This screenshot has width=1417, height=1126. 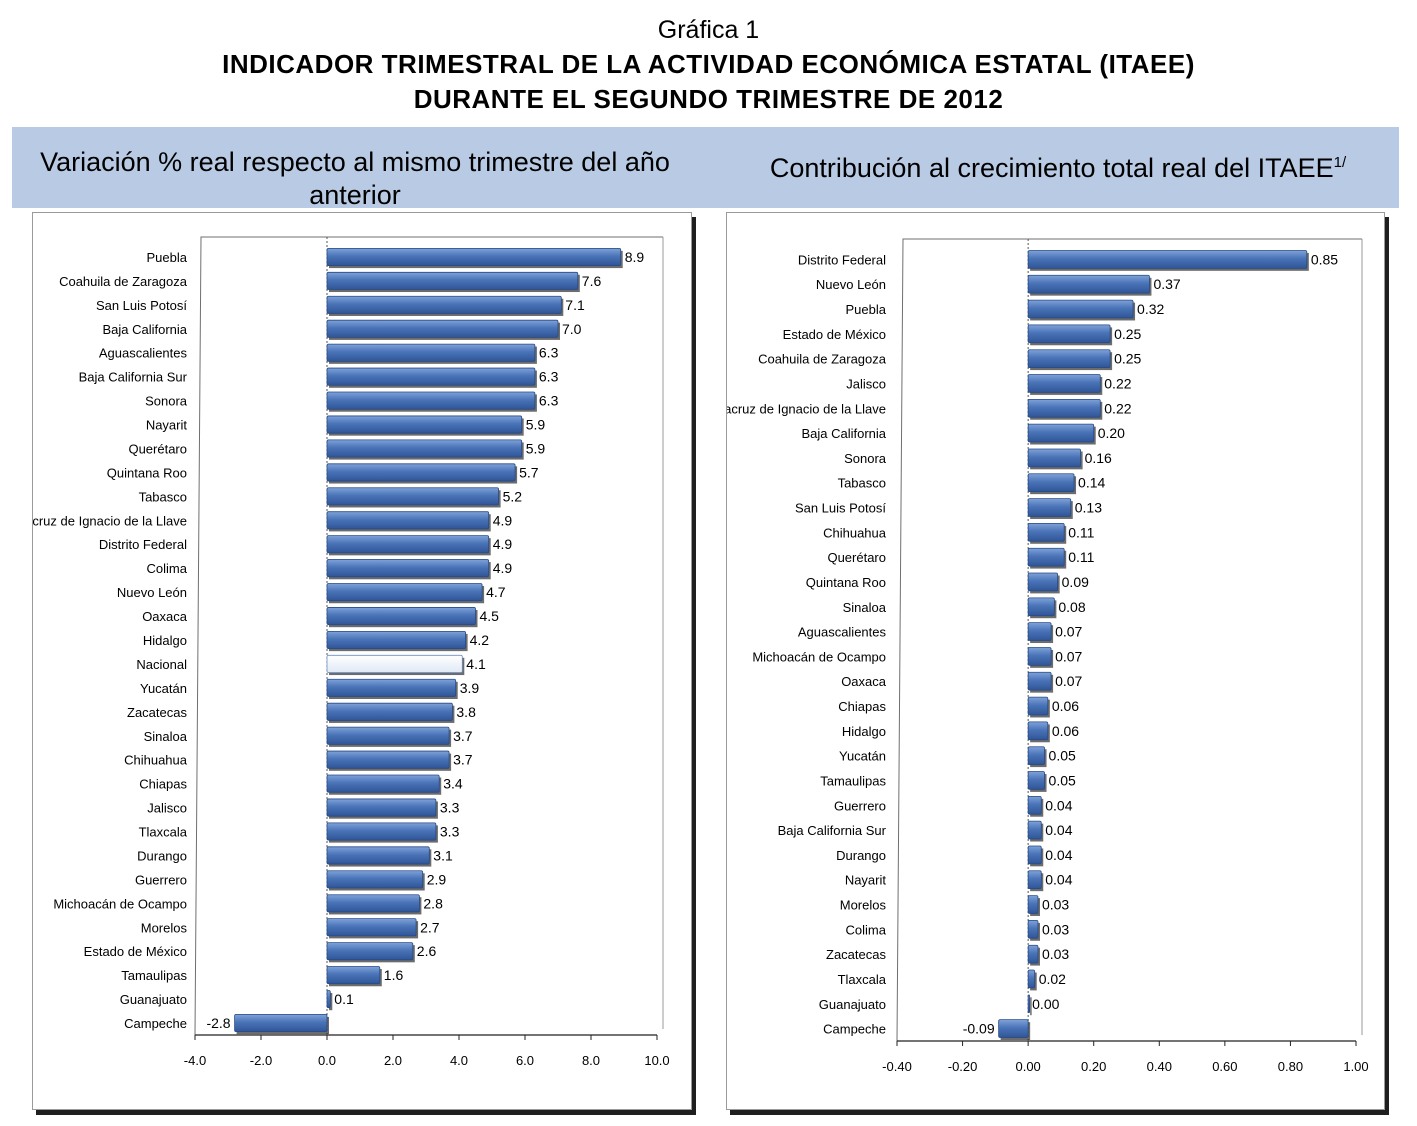 What do you see at coordinates (344, 999) in the screenshot?
I see `value-label: 0.1` at bounding box center [344, 999].